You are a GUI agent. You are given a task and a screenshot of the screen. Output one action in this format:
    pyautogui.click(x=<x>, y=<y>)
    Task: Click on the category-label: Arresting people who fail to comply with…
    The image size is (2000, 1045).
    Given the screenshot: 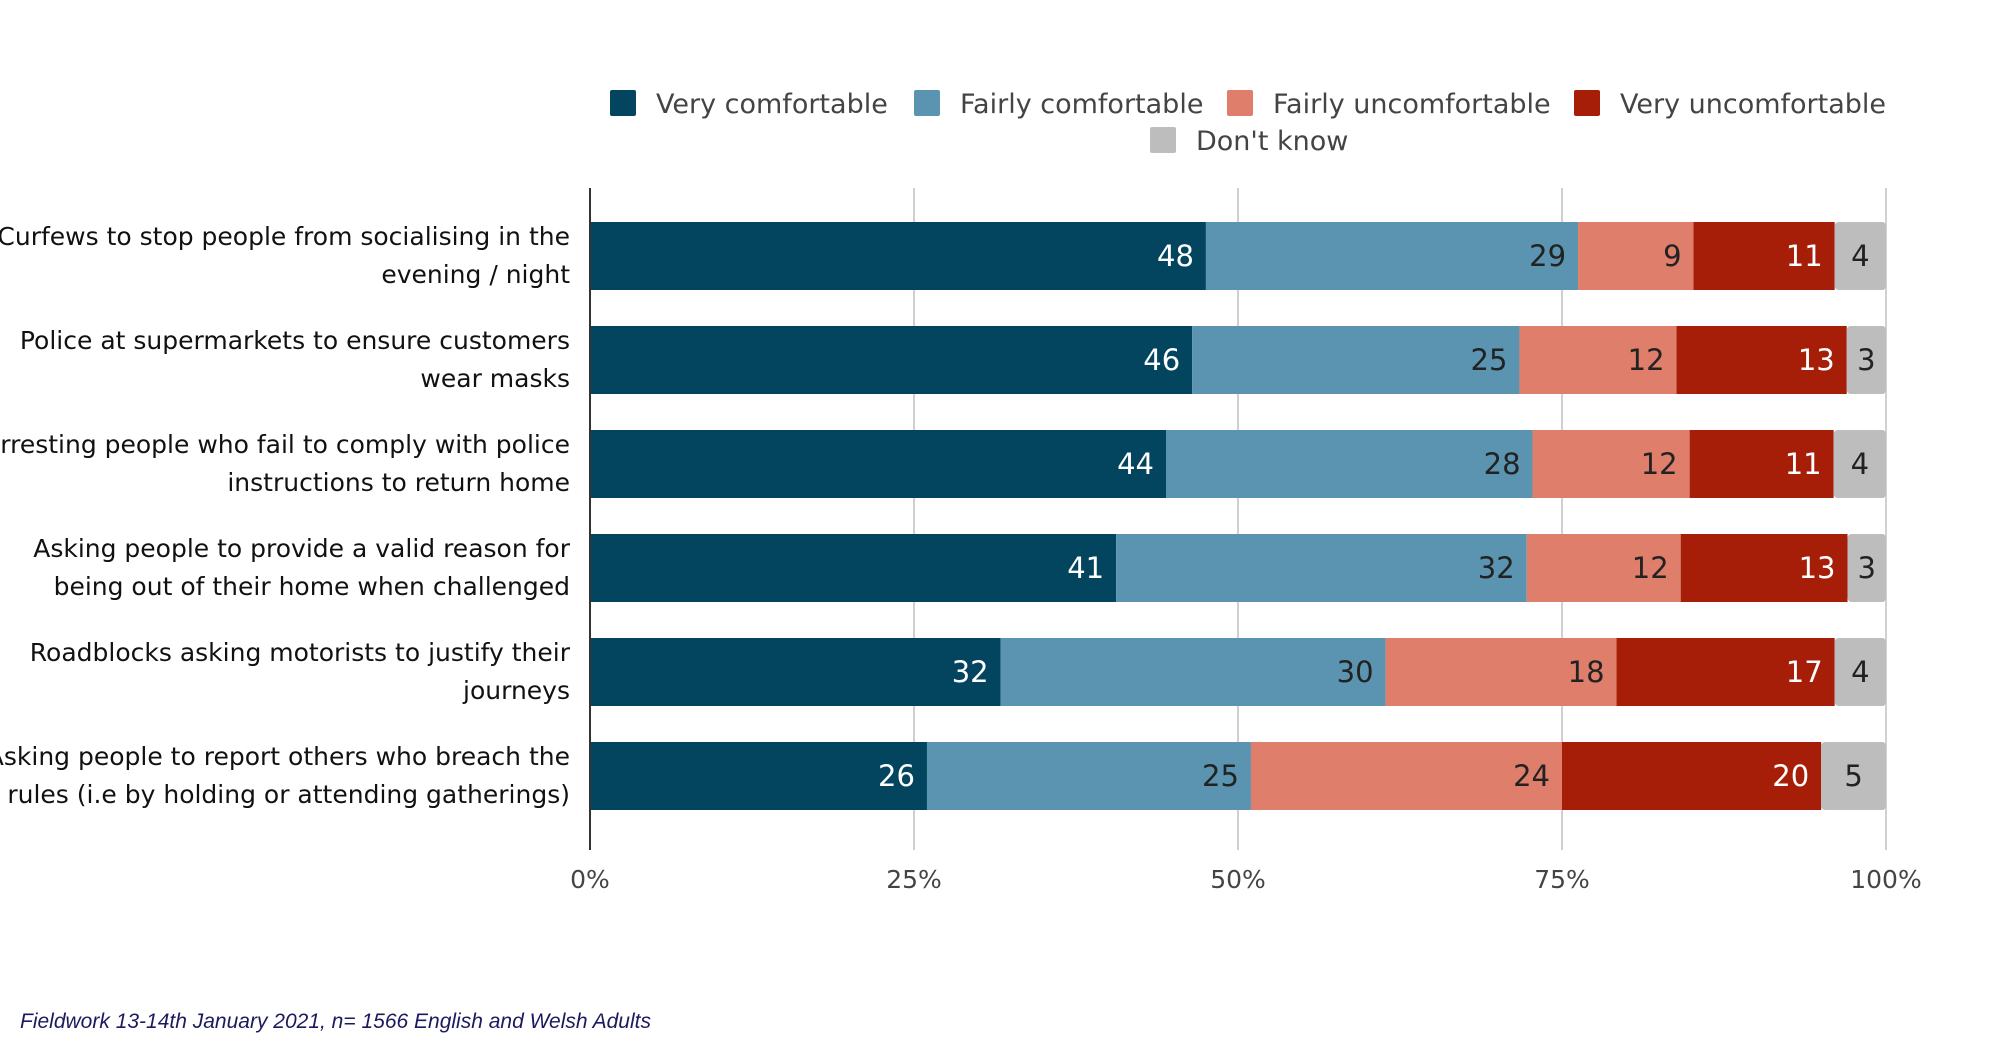 What is the action you would take?
    pyautogui.click(x=285, y=463)
    